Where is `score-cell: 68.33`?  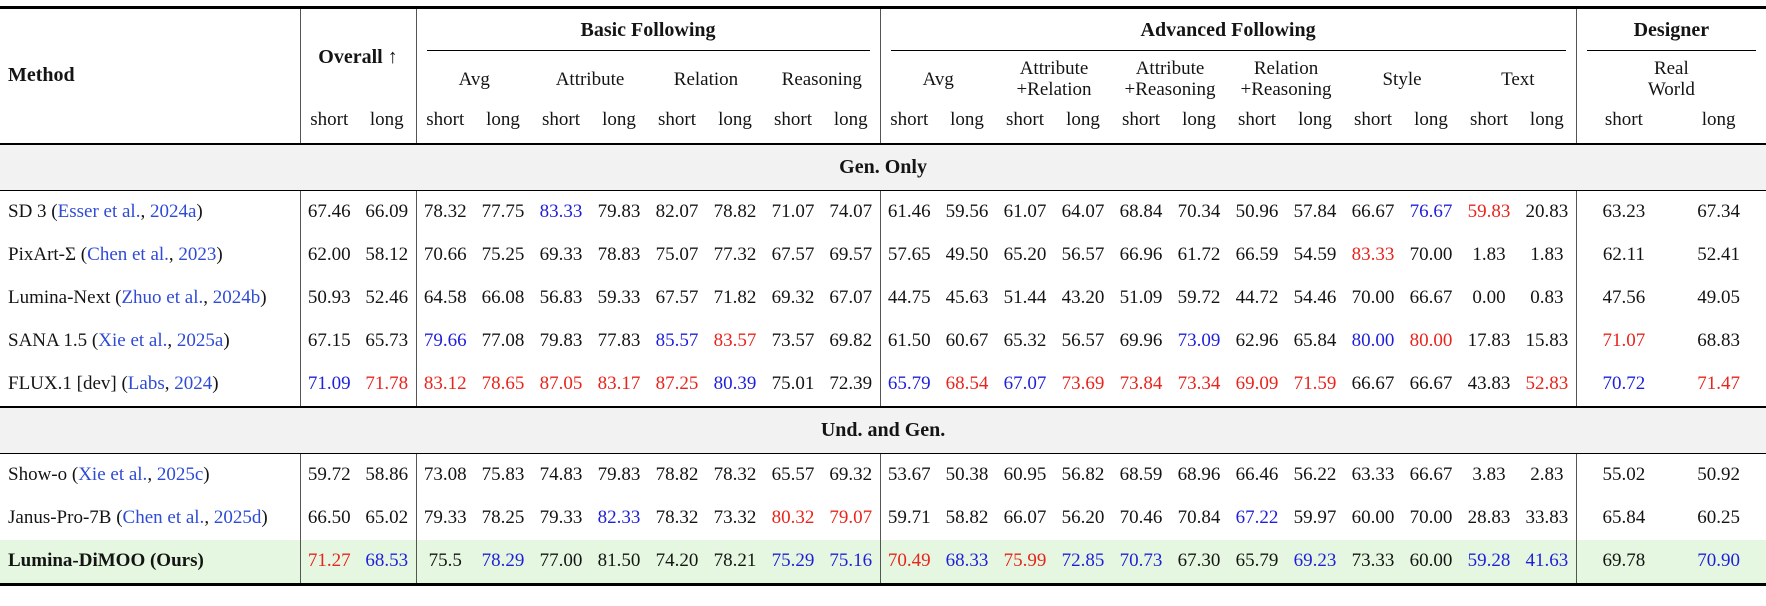
score-cell: 68.33 is located at coordinates (967, 560).